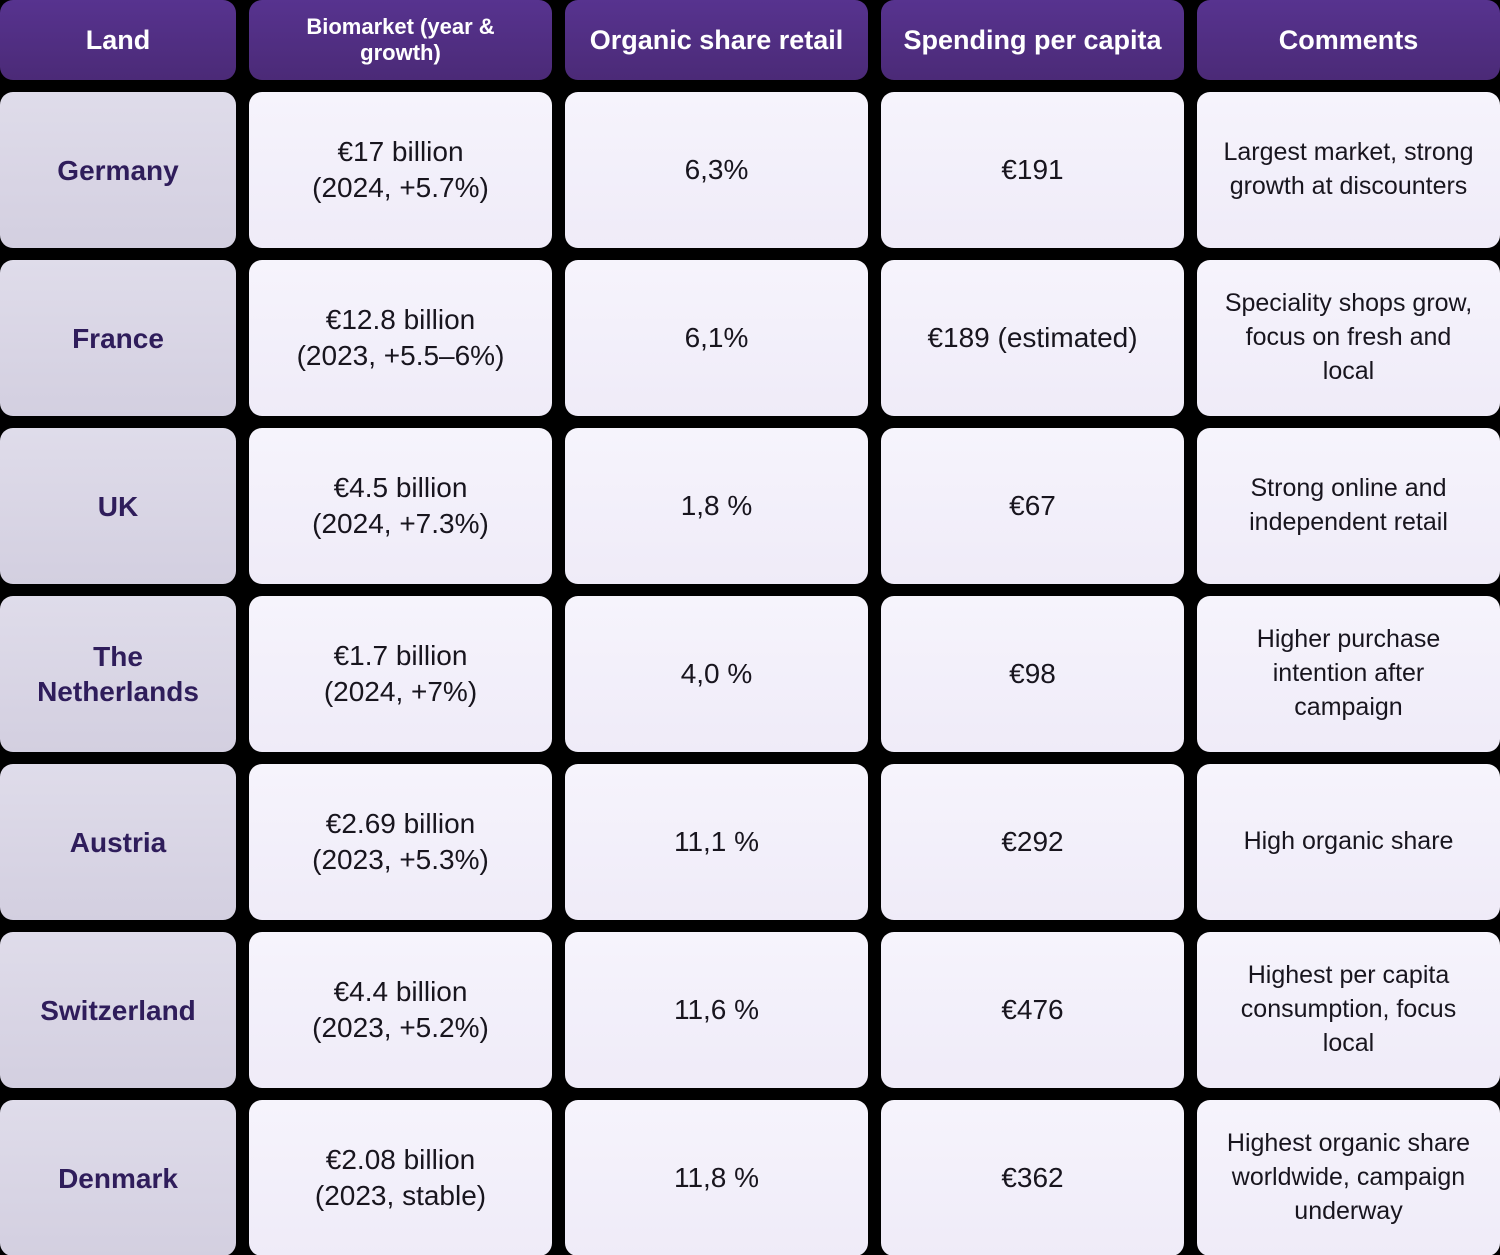 The width and height of the screenshot is (1500, 1255). What do you see at coordinates (118, 1177) in the screenshot?
I see `land-cell: Denmark` at bounding box center [118, 1177].